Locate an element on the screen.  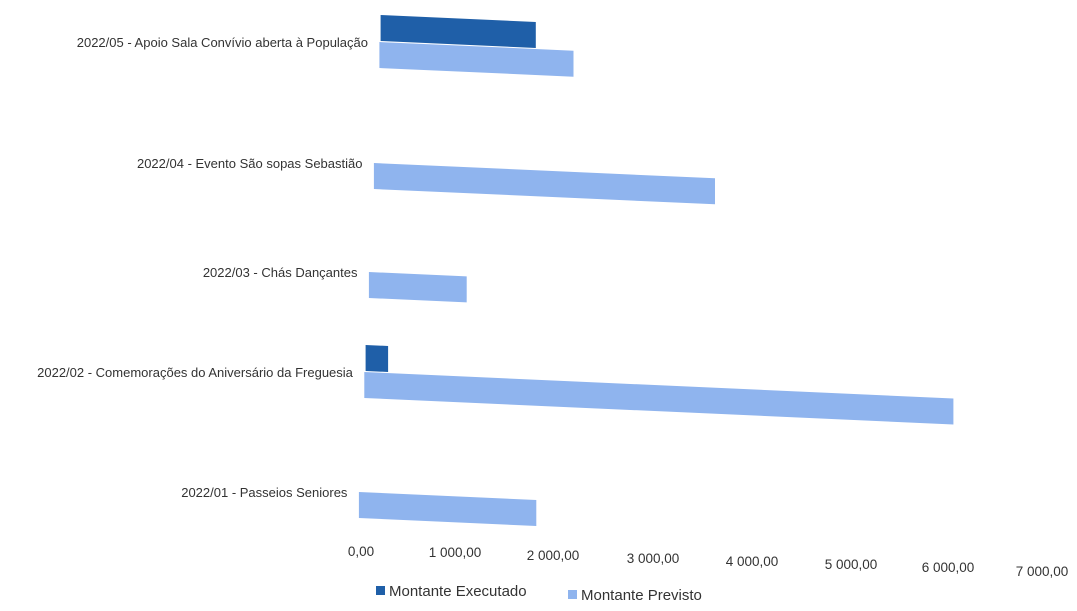
category-label-5: 2022/01 - Passeios Seniores is located at coordinates (264, 492).